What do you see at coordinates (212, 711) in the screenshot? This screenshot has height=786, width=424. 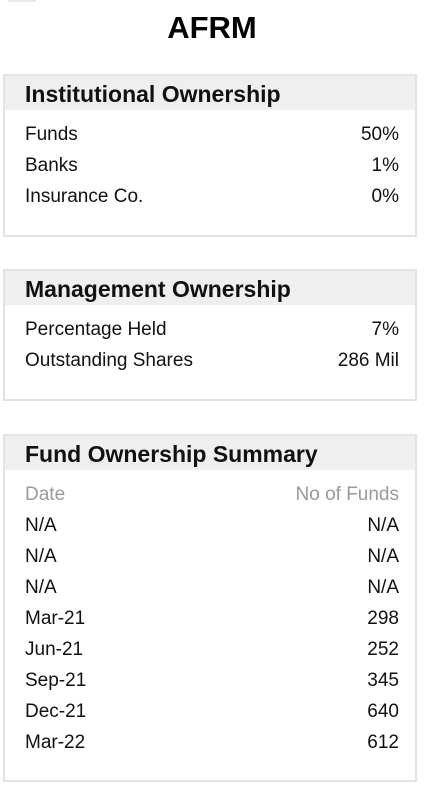 I see `table-row: Dec-21 640` at bounding box center [212, 711].